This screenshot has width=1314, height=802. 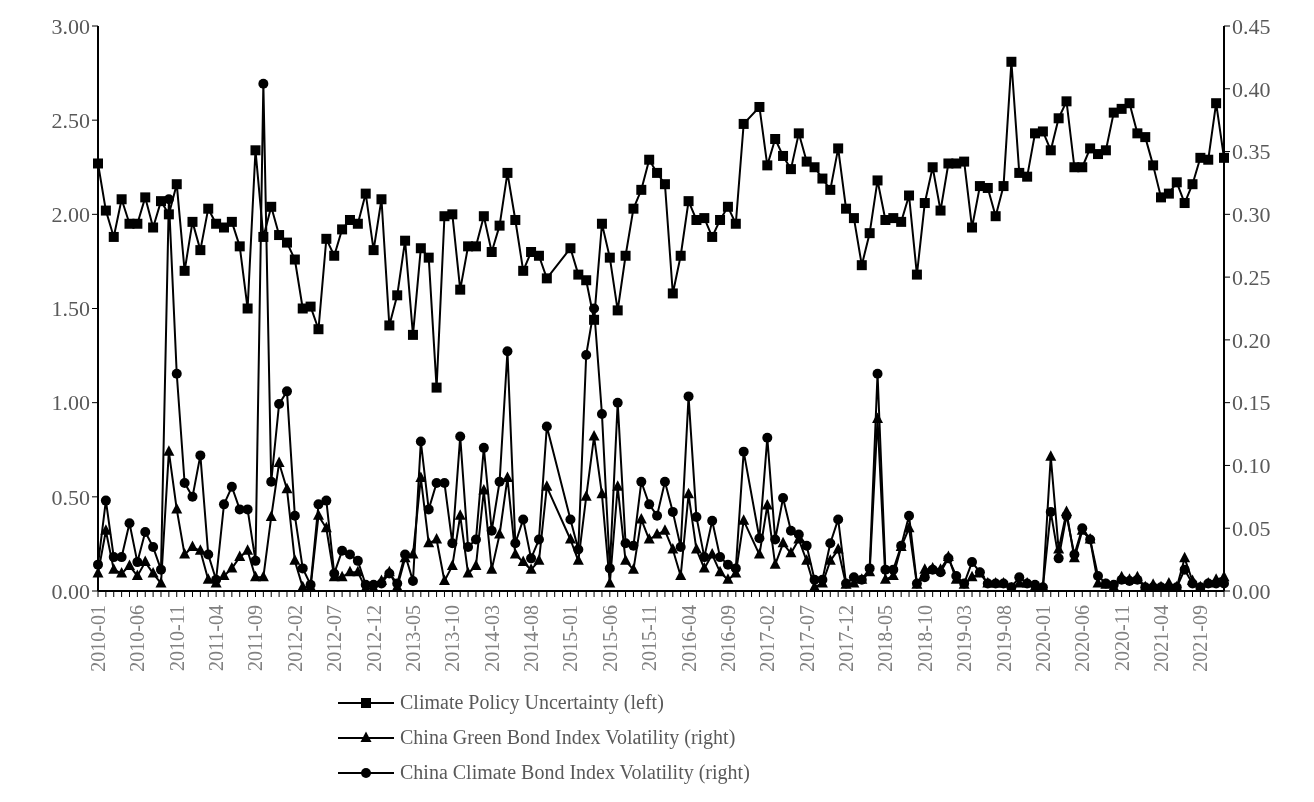 What do you see at coordinates (70, 120) in the screenshot?
I see `y-tick-label: 2.50` at bounding box center [70, 120].